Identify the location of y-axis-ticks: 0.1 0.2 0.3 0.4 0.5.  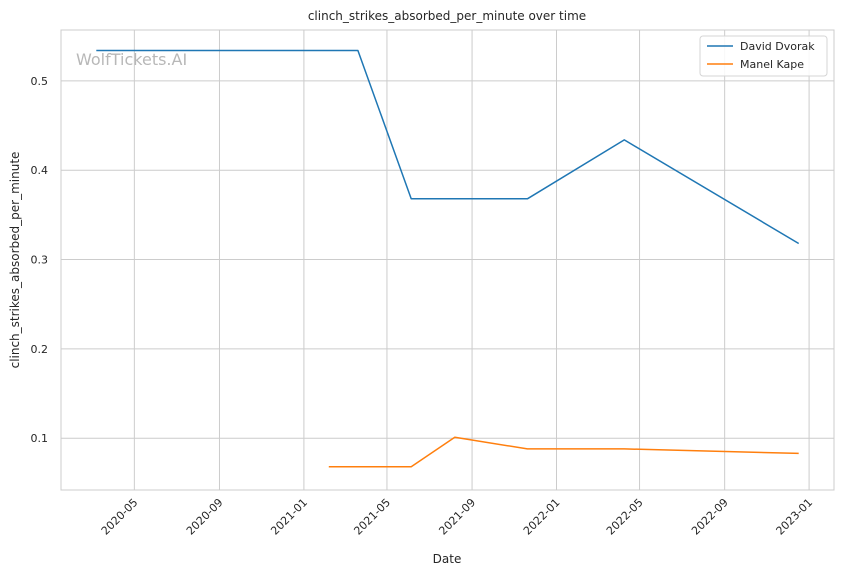
(40, 260).